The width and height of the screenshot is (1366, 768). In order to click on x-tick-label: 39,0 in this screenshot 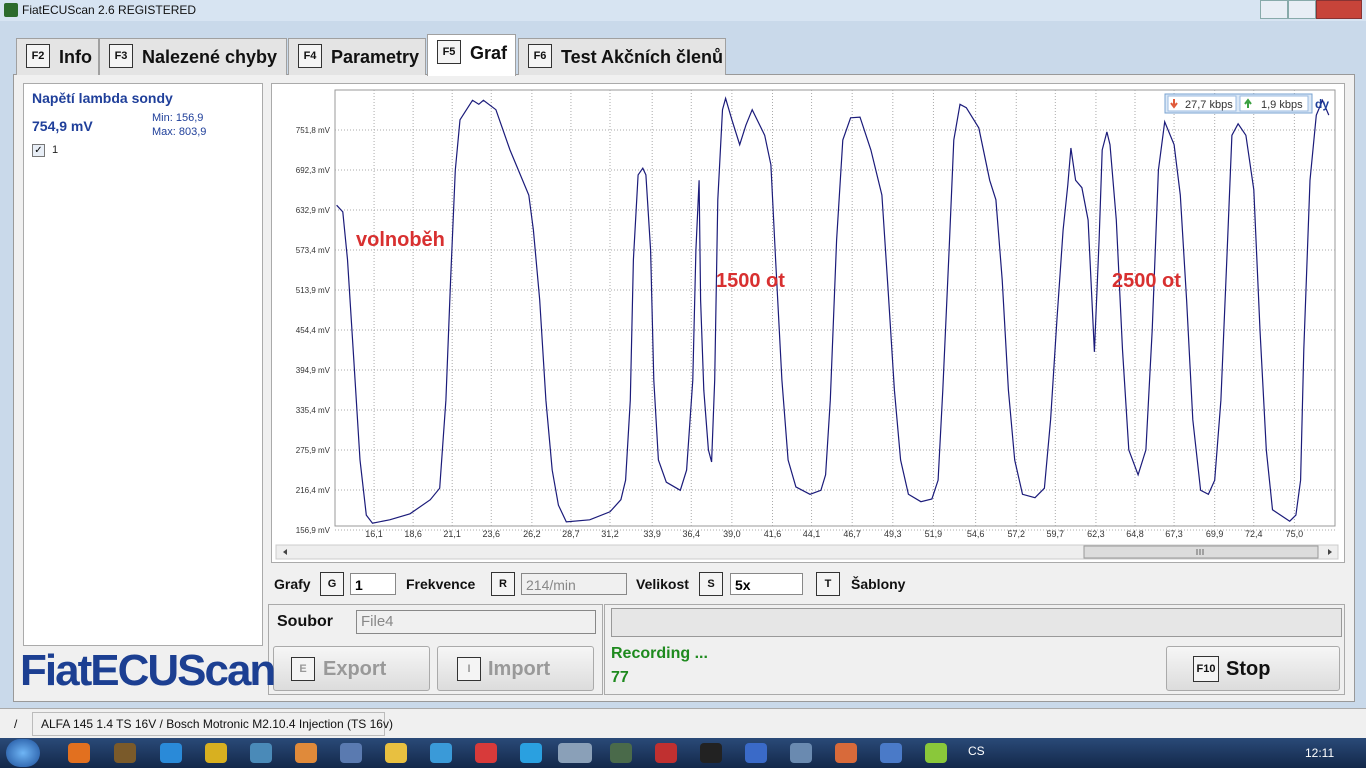, I will do `click(732, 534)`.